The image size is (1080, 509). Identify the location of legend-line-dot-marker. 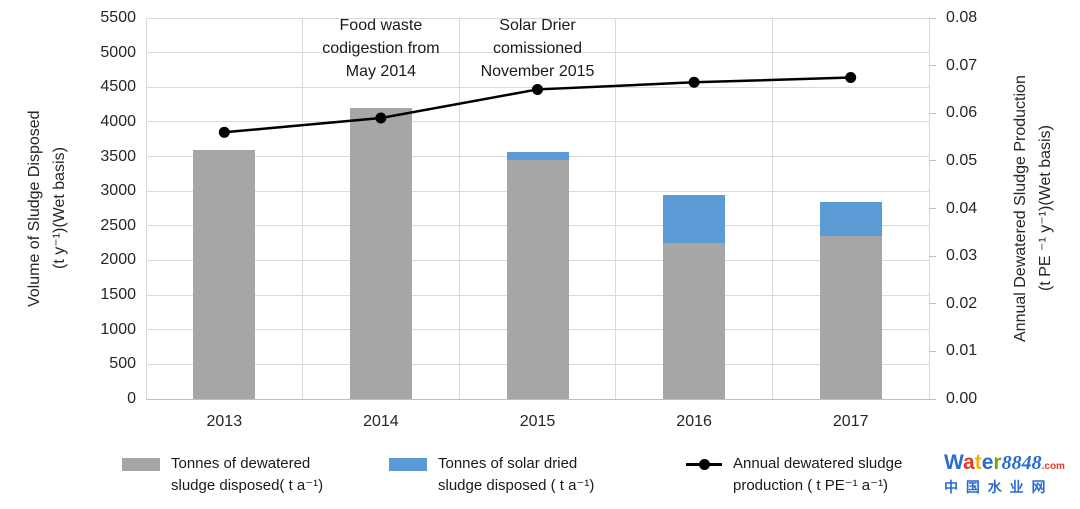
(704, 464).